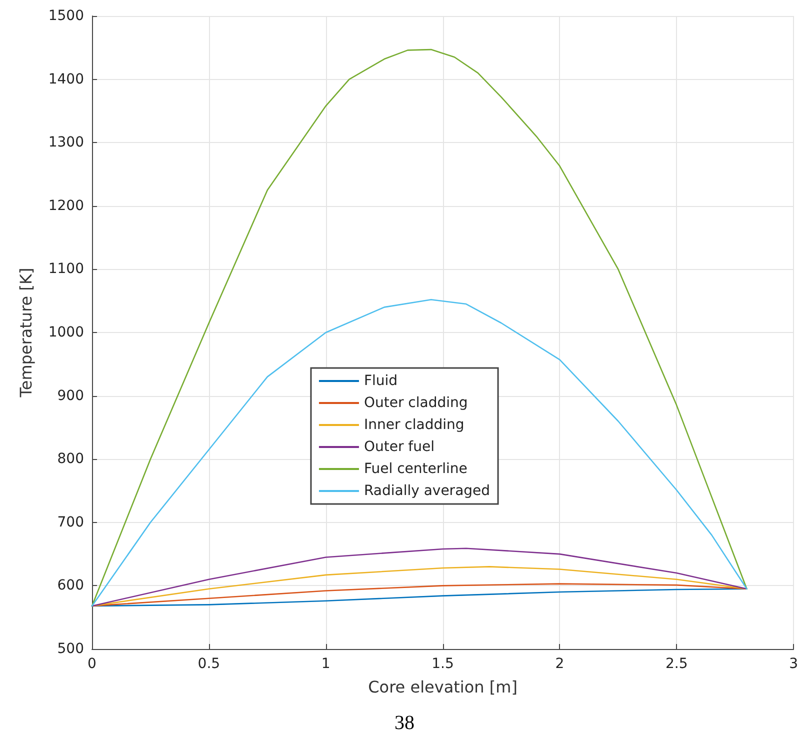 This screenshot has height=745, width=809. Describe the element at coordinates (416, 403) in the screenshot. I see `legend-label: Outer cladding` at that location.